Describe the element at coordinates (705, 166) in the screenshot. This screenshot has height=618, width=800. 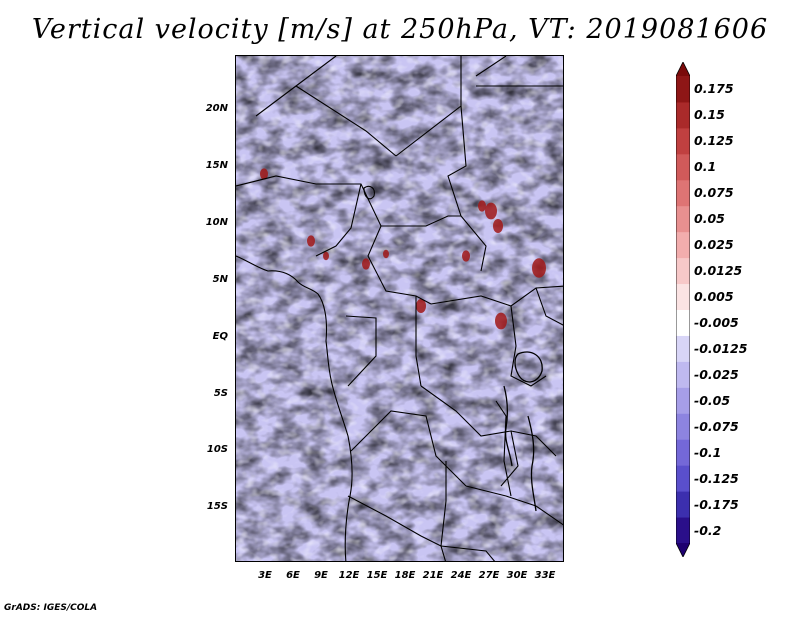
I see `colorbar-label: 0.1` at that location.